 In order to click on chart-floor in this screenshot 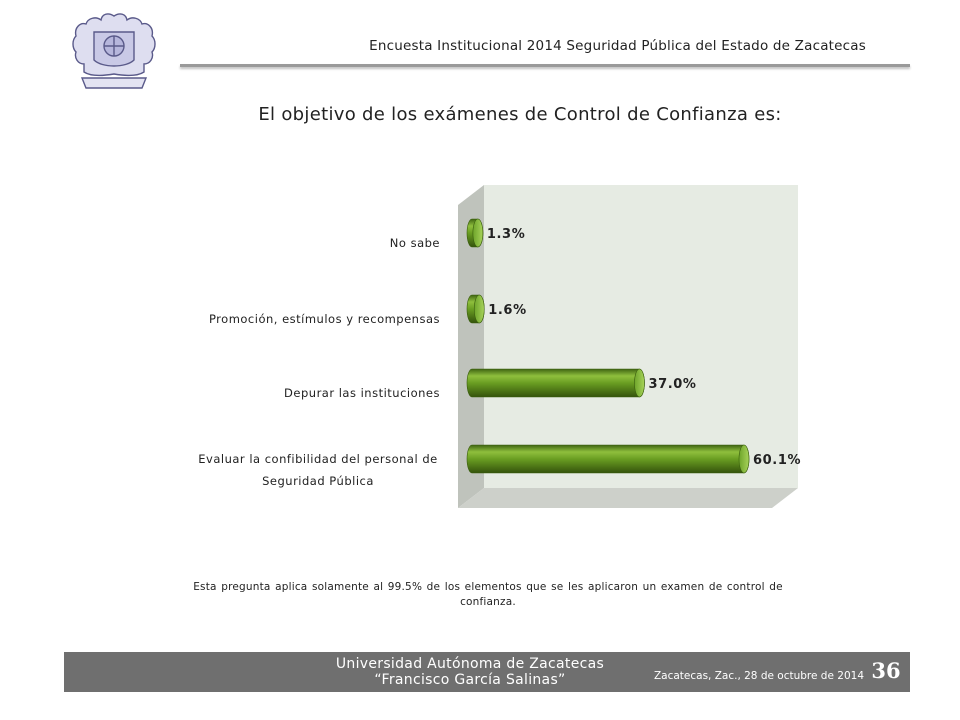, I will do `click(628, 498)`.